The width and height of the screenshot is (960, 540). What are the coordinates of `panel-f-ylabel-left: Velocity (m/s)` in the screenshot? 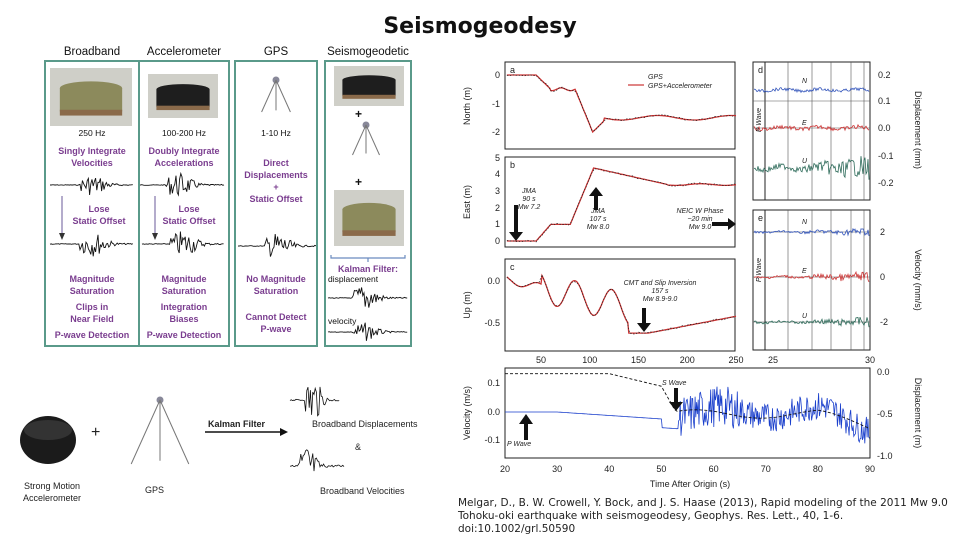 It's located at (467, 413).